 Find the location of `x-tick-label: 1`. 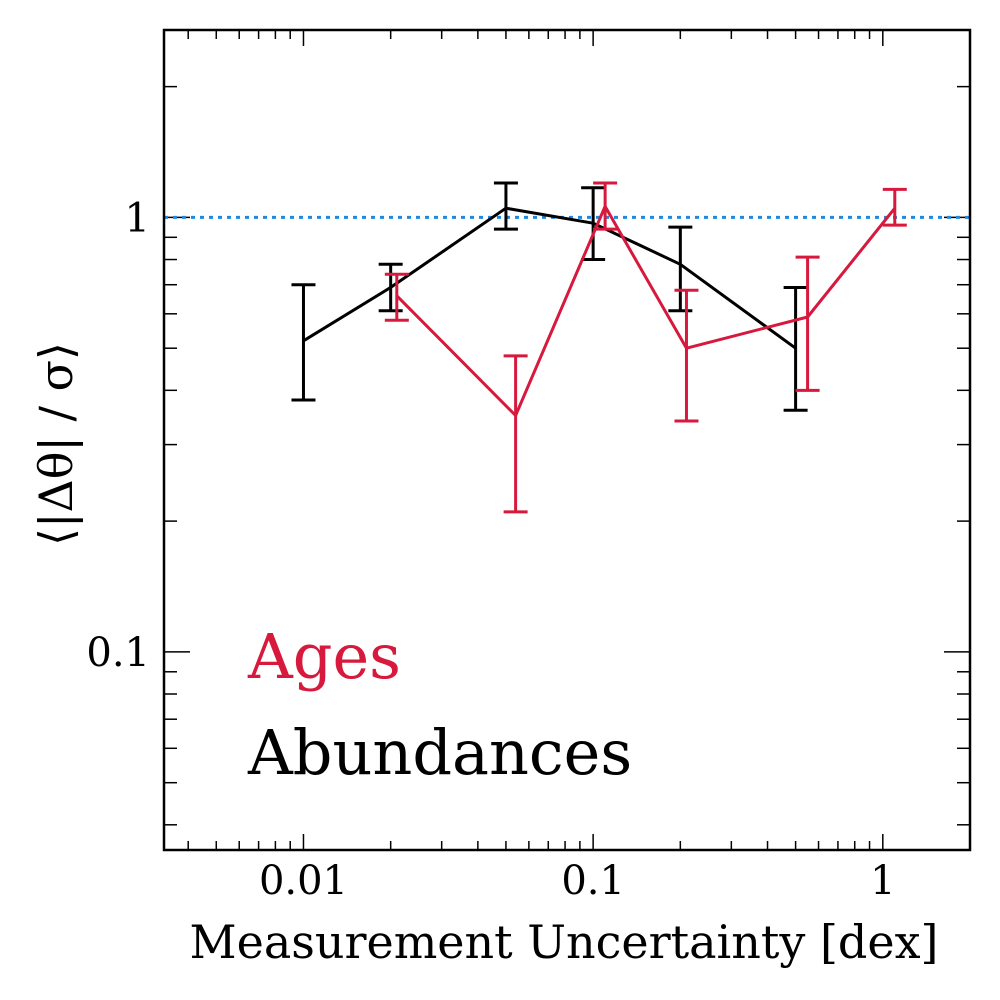

x-tick-label: 1 is located at coordinates (882, 881).